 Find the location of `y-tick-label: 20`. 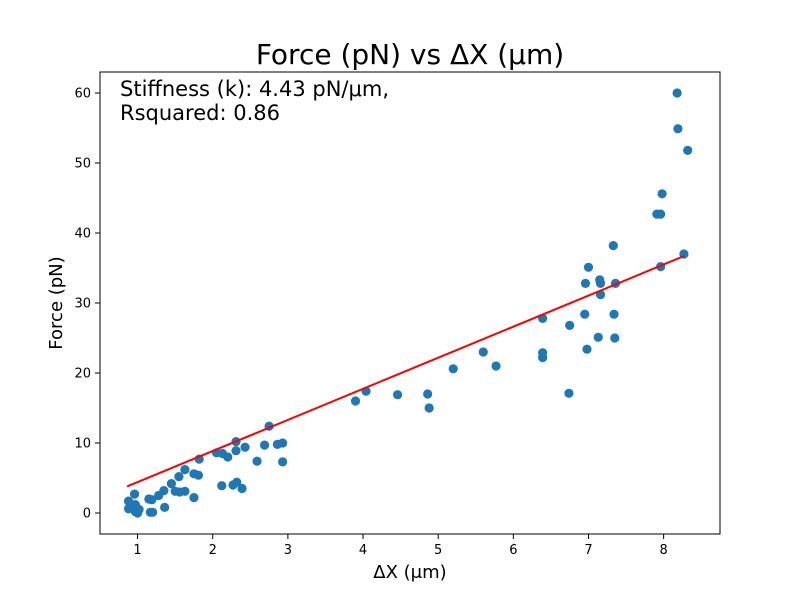

y-tick-label: 20 is located at coordinates (82, 374).